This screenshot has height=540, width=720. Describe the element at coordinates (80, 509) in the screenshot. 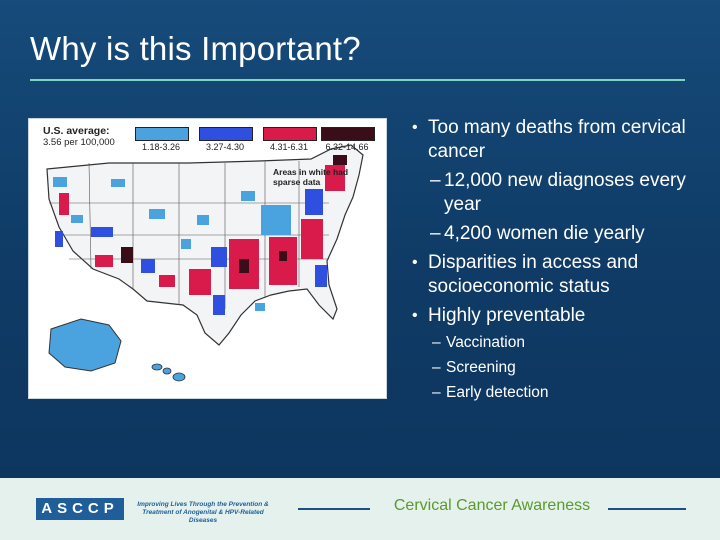

I see `asccp-logo: ASCCP` at that location.